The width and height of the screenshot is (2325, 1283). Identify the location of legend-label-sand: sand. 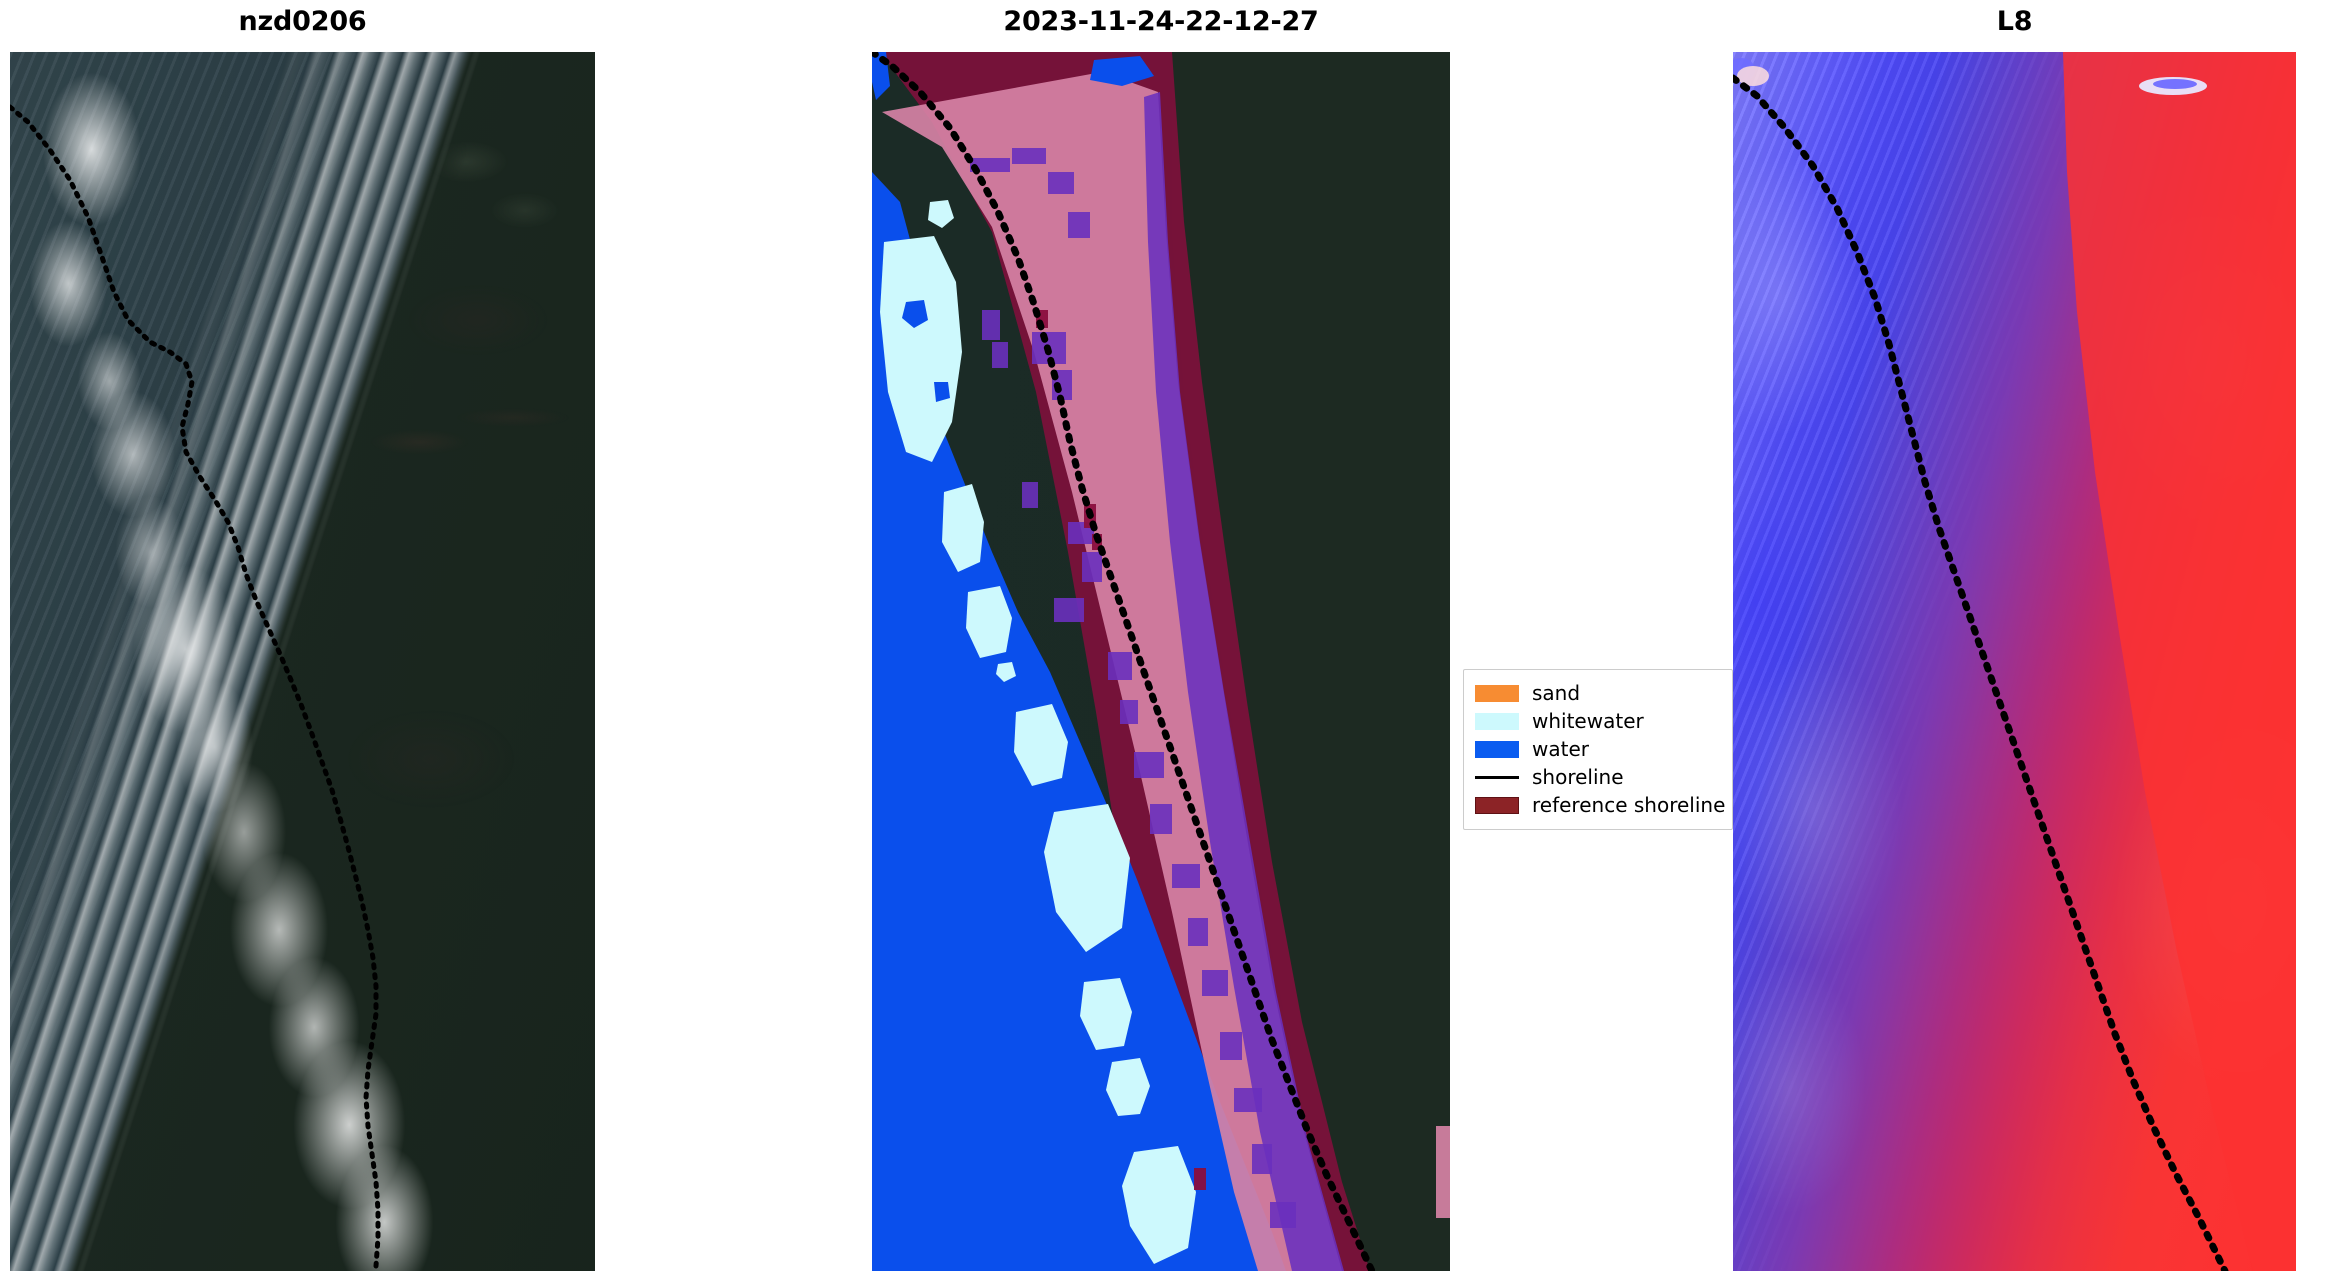
(1556, 693).